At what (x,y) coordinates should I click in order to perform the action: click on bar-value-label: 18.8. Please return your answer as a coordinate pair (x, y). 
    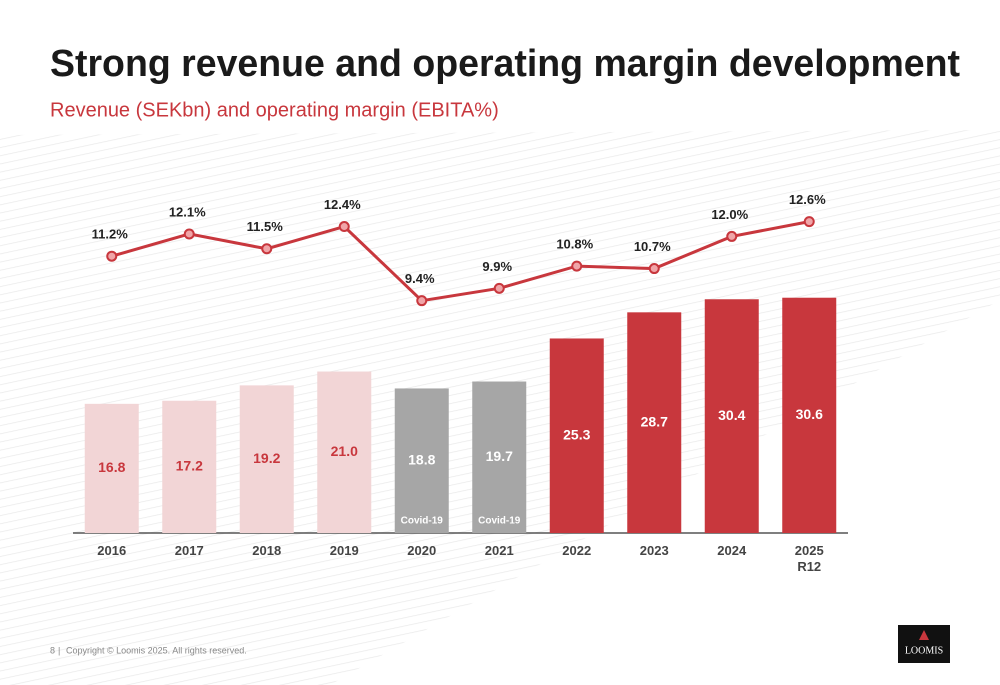
    Looking at the image, I should click on (421, 459).